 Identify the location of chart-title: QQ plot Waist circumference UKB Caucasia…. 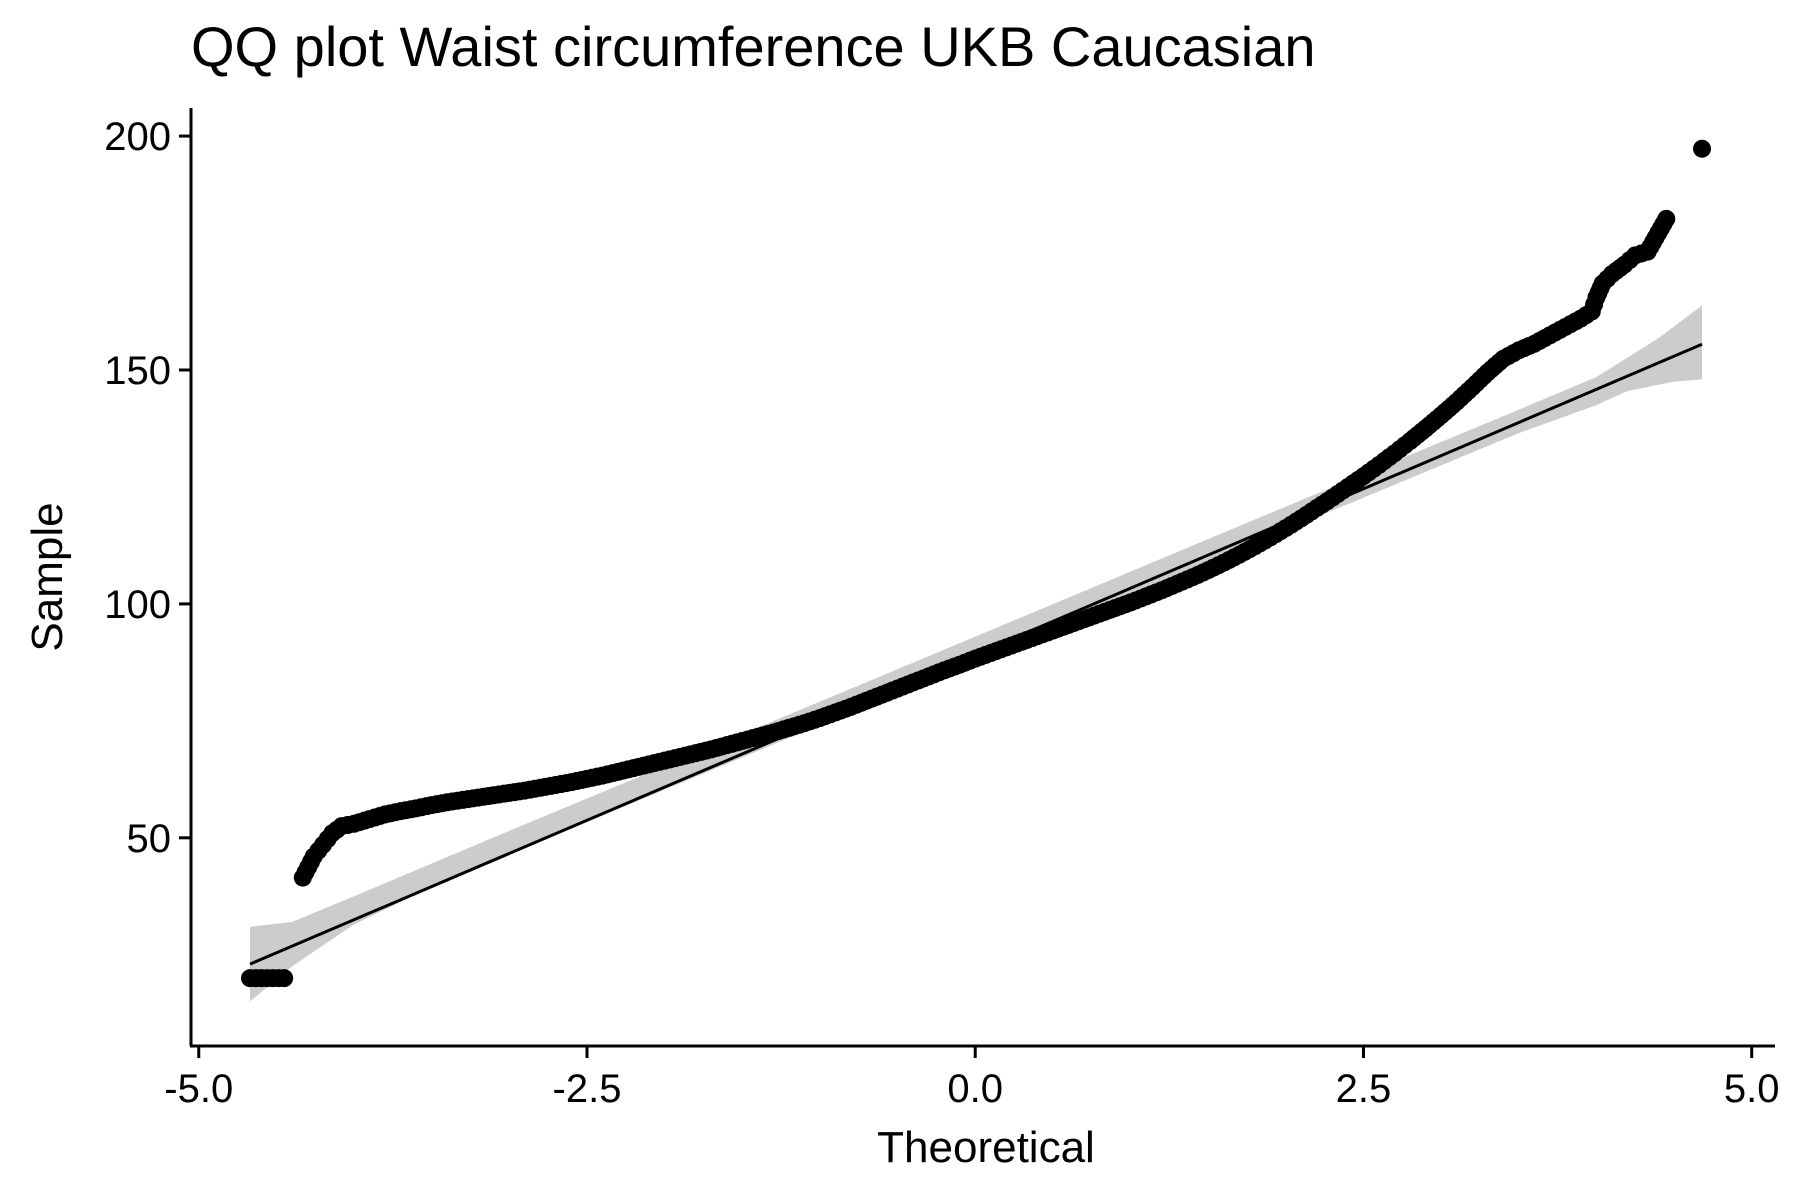
(753, 46).